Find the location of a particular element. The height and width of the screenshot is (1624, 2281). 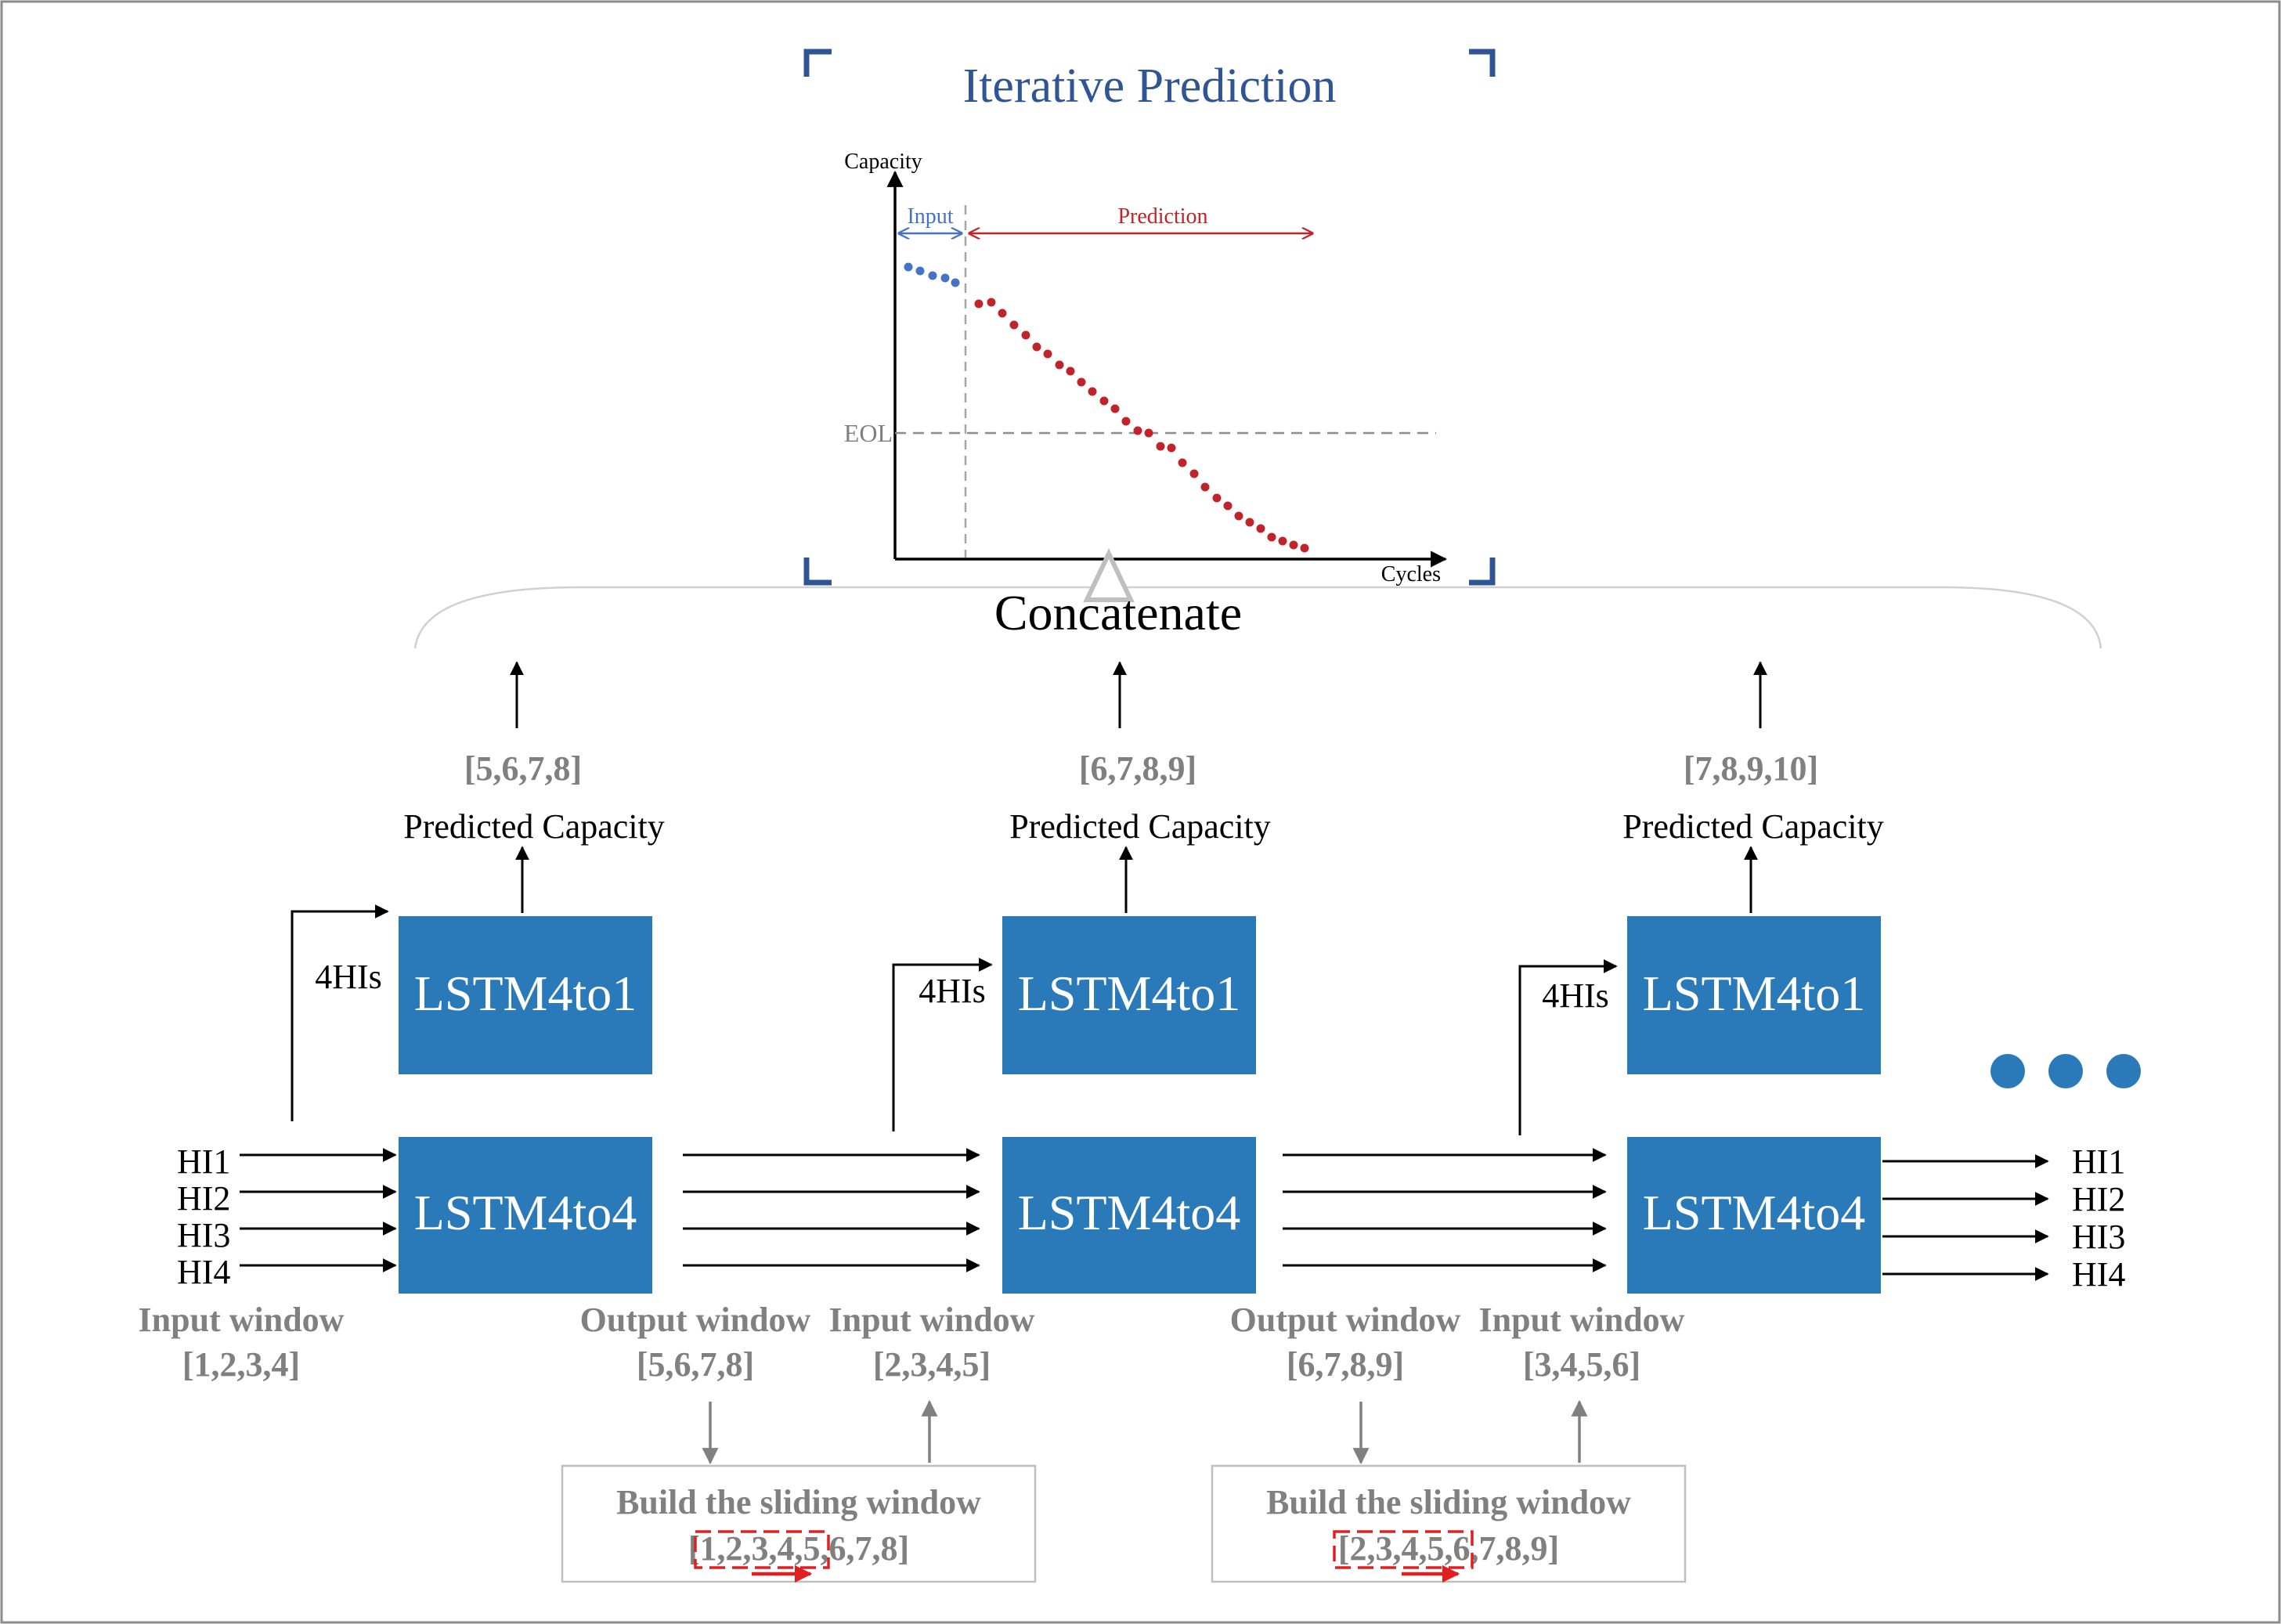

stage-1-lstm4to4-label: LSTM4to4 is located at coordinates (525, 1212).